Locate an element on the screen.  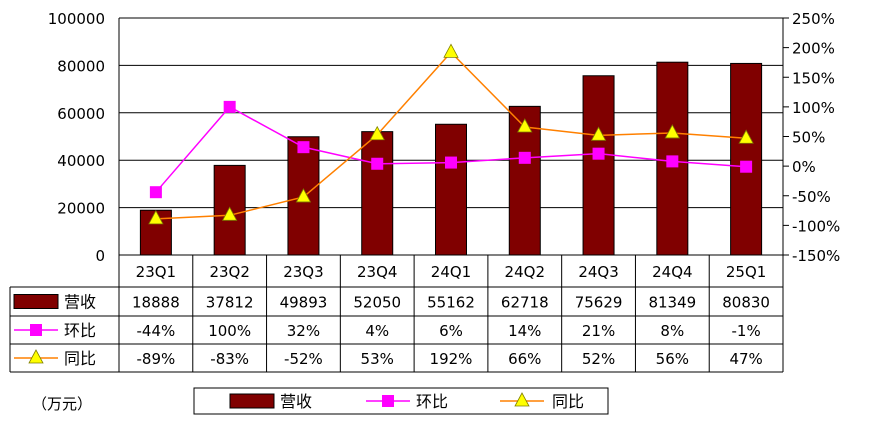
right-tick-label: 100% is located at coordinates (813, 108).